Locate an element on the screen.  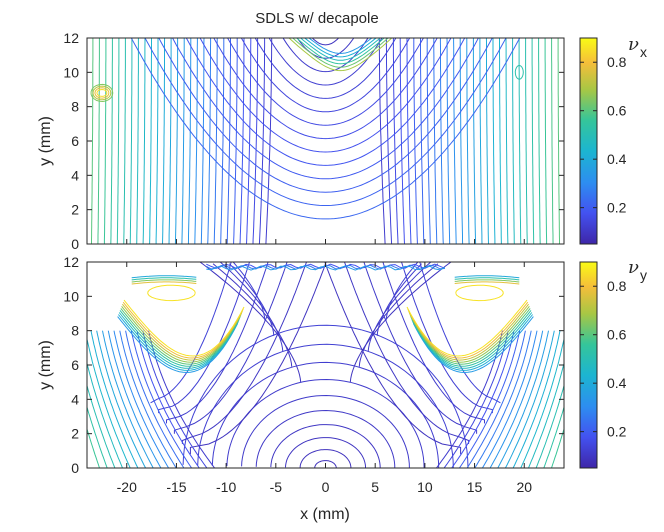
x-tick-label: -20 is located at coordinates (127, 487).